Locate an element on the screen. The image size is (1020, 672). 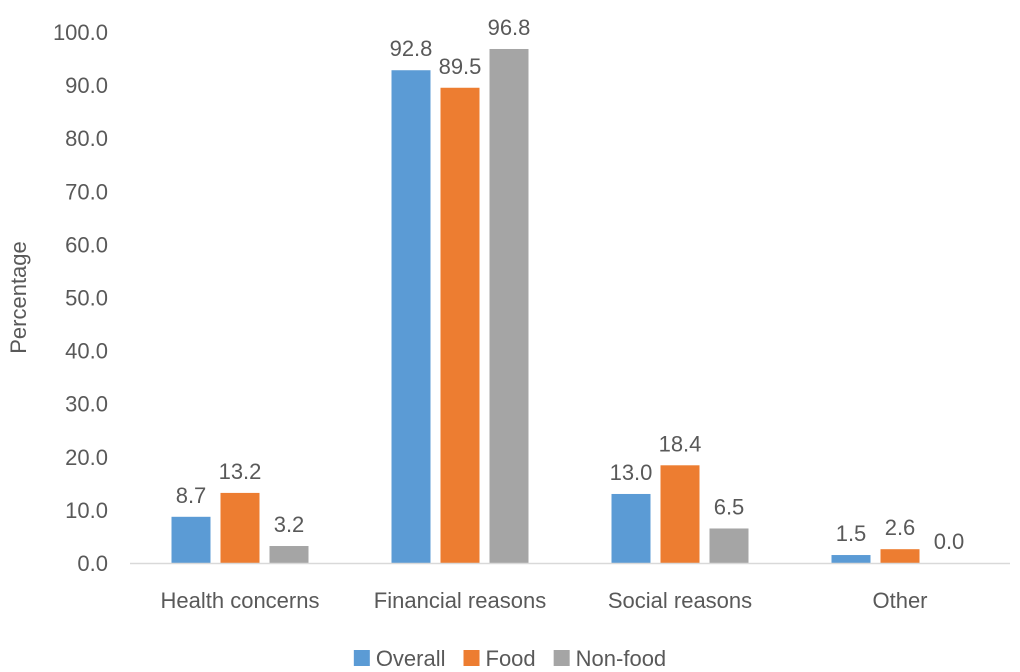
x-category-label: Financial reasons is located at coordinates (460, 600).